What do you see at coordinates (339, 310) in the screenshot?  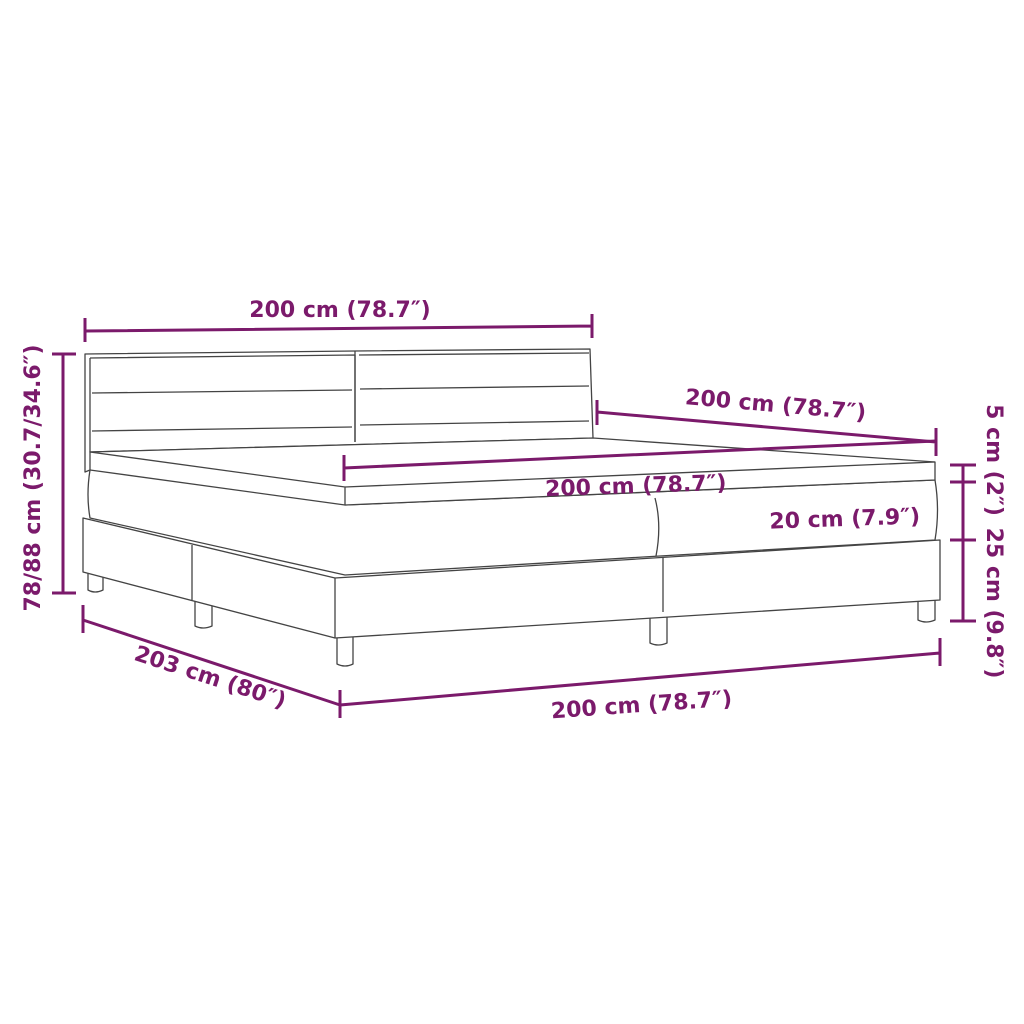 I see `headboard-width-label: 200 cm (78.7″)` at bounding box center [339, 310].